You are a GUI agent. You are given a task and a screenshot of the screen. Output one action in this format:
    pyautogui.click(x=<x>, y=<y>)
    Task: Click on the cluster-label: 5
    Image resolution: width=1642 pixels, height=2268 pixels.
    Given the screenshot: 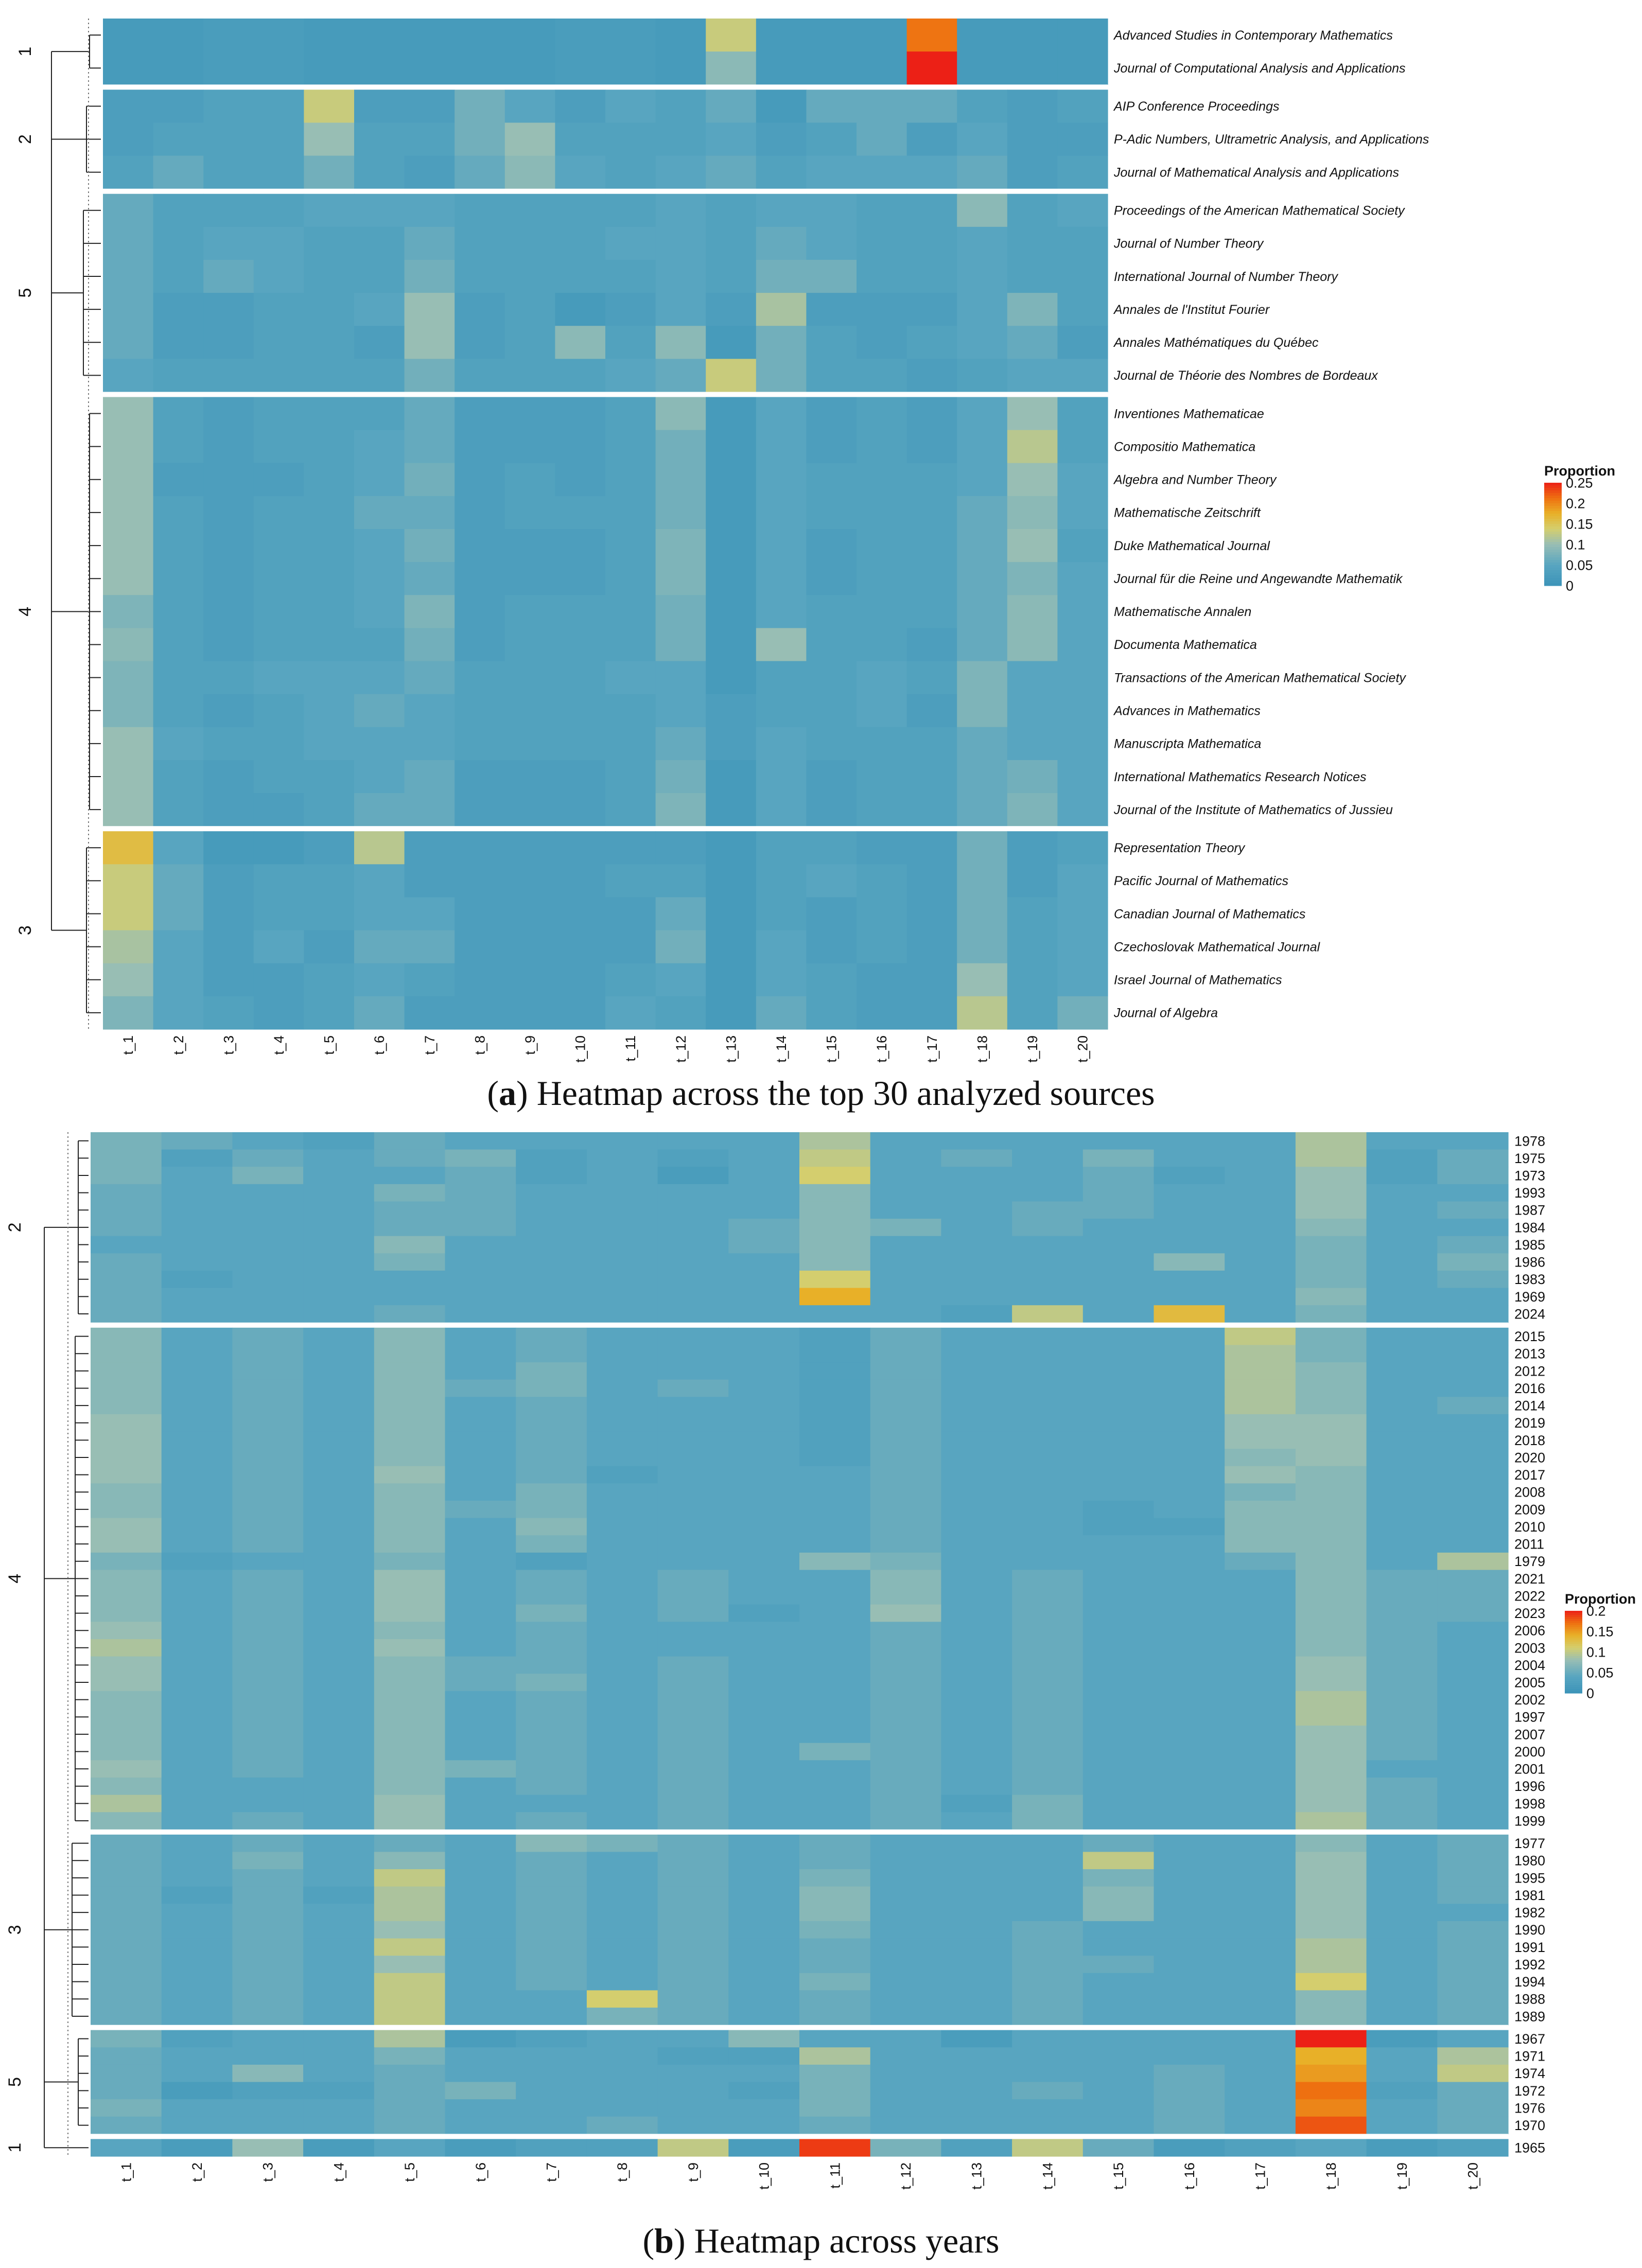 What is the action you would take?
    pyautogui.click(x=15, y=2082)
    